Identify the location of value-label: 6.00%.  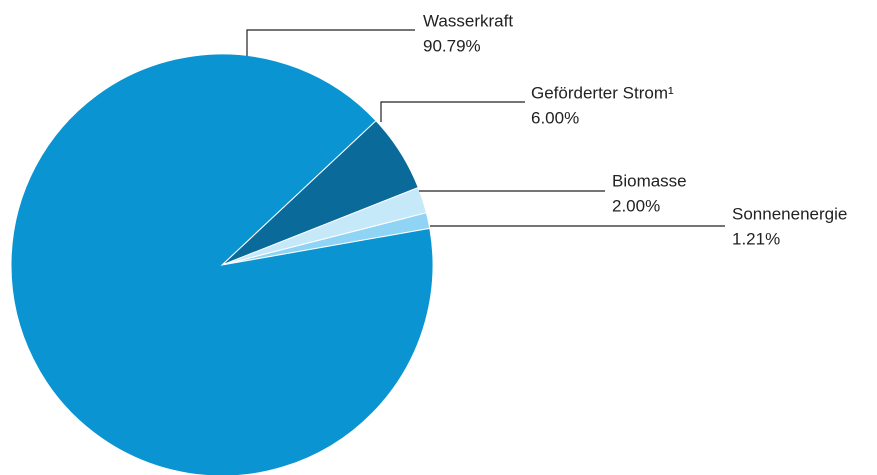
(555, 117).